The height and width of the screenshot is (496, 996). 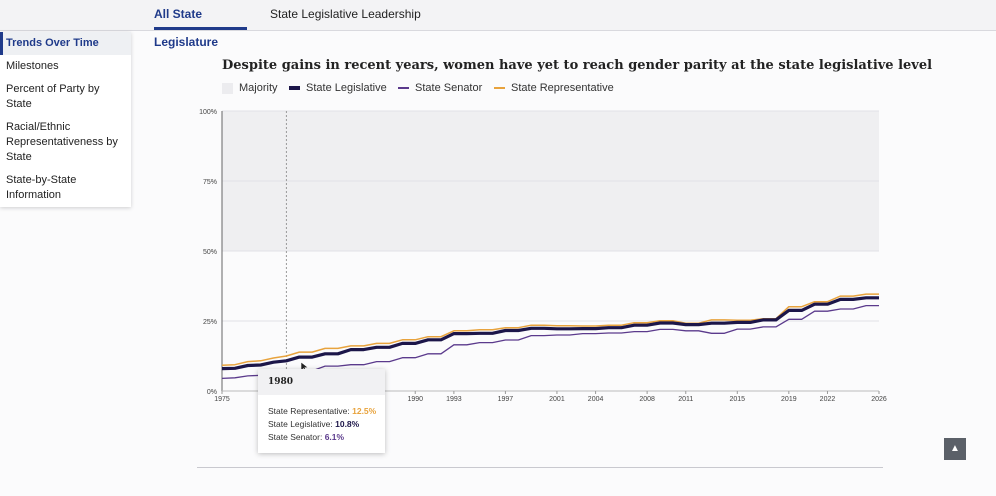 I want to click on tab-state-legislative-leadership: State Legislative Leadership, so click(x=345, y=14).